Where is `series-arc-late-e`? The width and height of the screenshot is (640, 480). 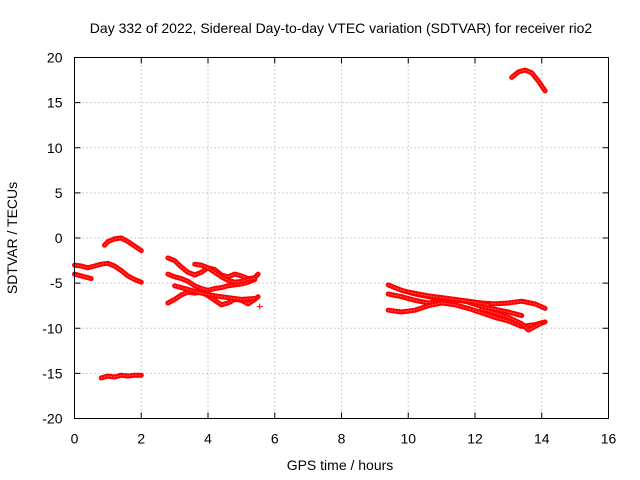
series-arc-late-e is located at coordinates (448, 298).